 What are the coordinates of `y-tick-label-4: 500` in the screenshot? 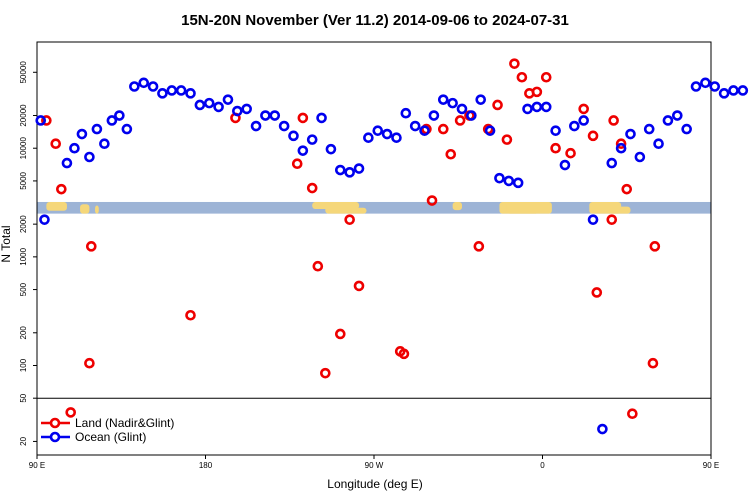 It's located at (23, 289).